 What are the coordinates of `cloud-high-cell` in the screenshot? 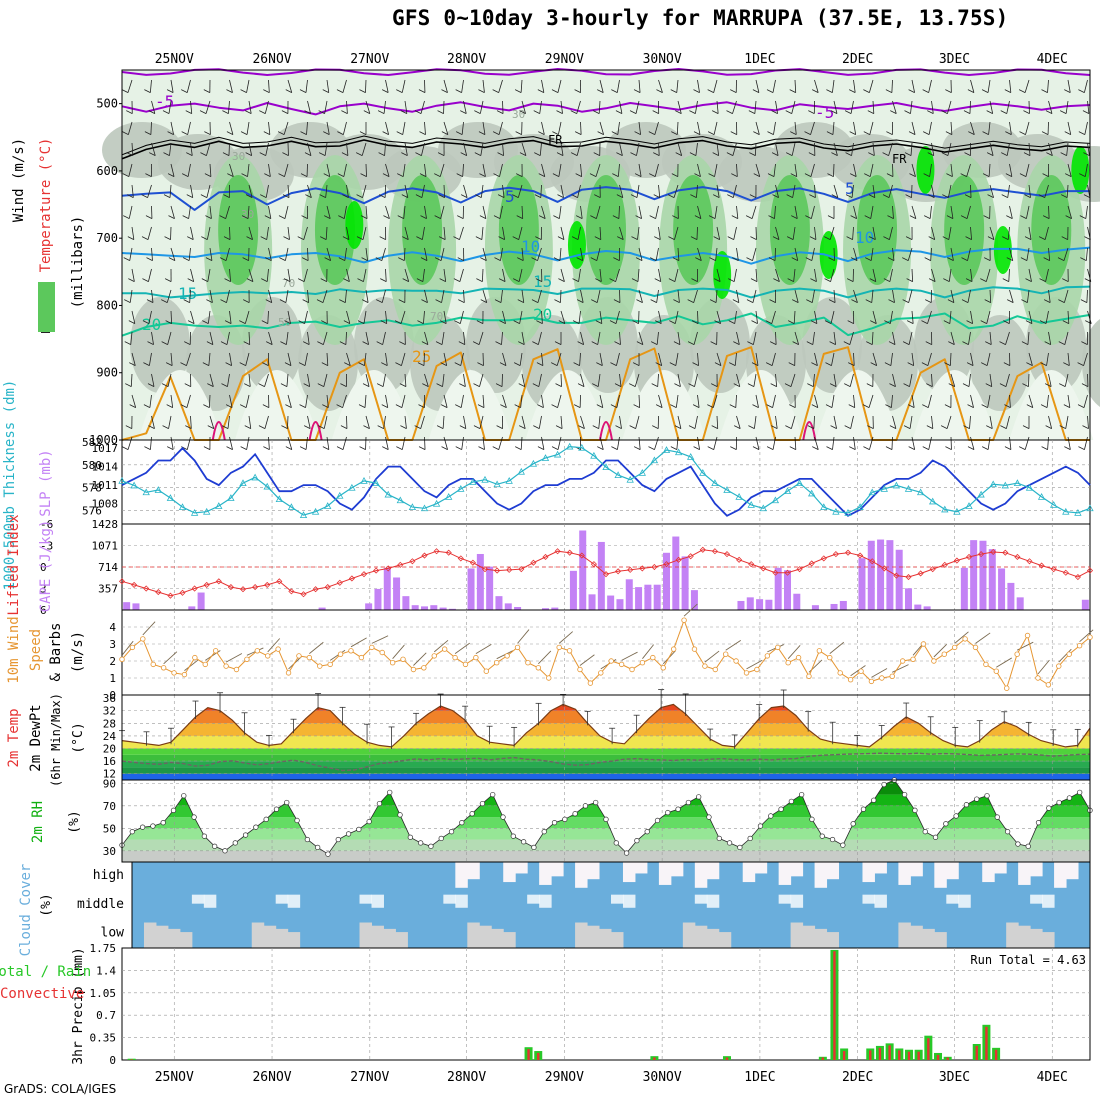 It's located at (940, 875).